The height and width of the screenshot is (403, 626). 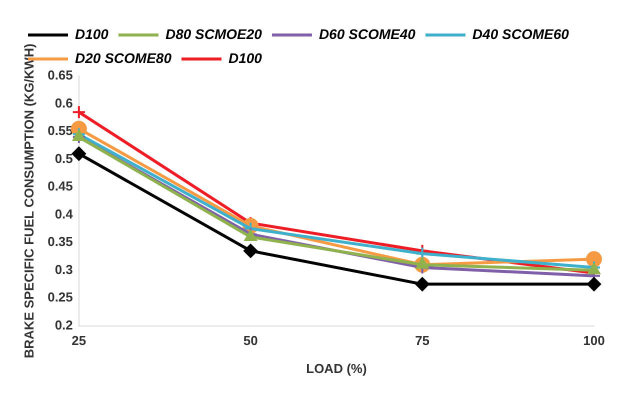 What do you see at coordinates (594, 340) in the screenshot?
I see `x-tick-label: 100` at bounding box center [594, 340].